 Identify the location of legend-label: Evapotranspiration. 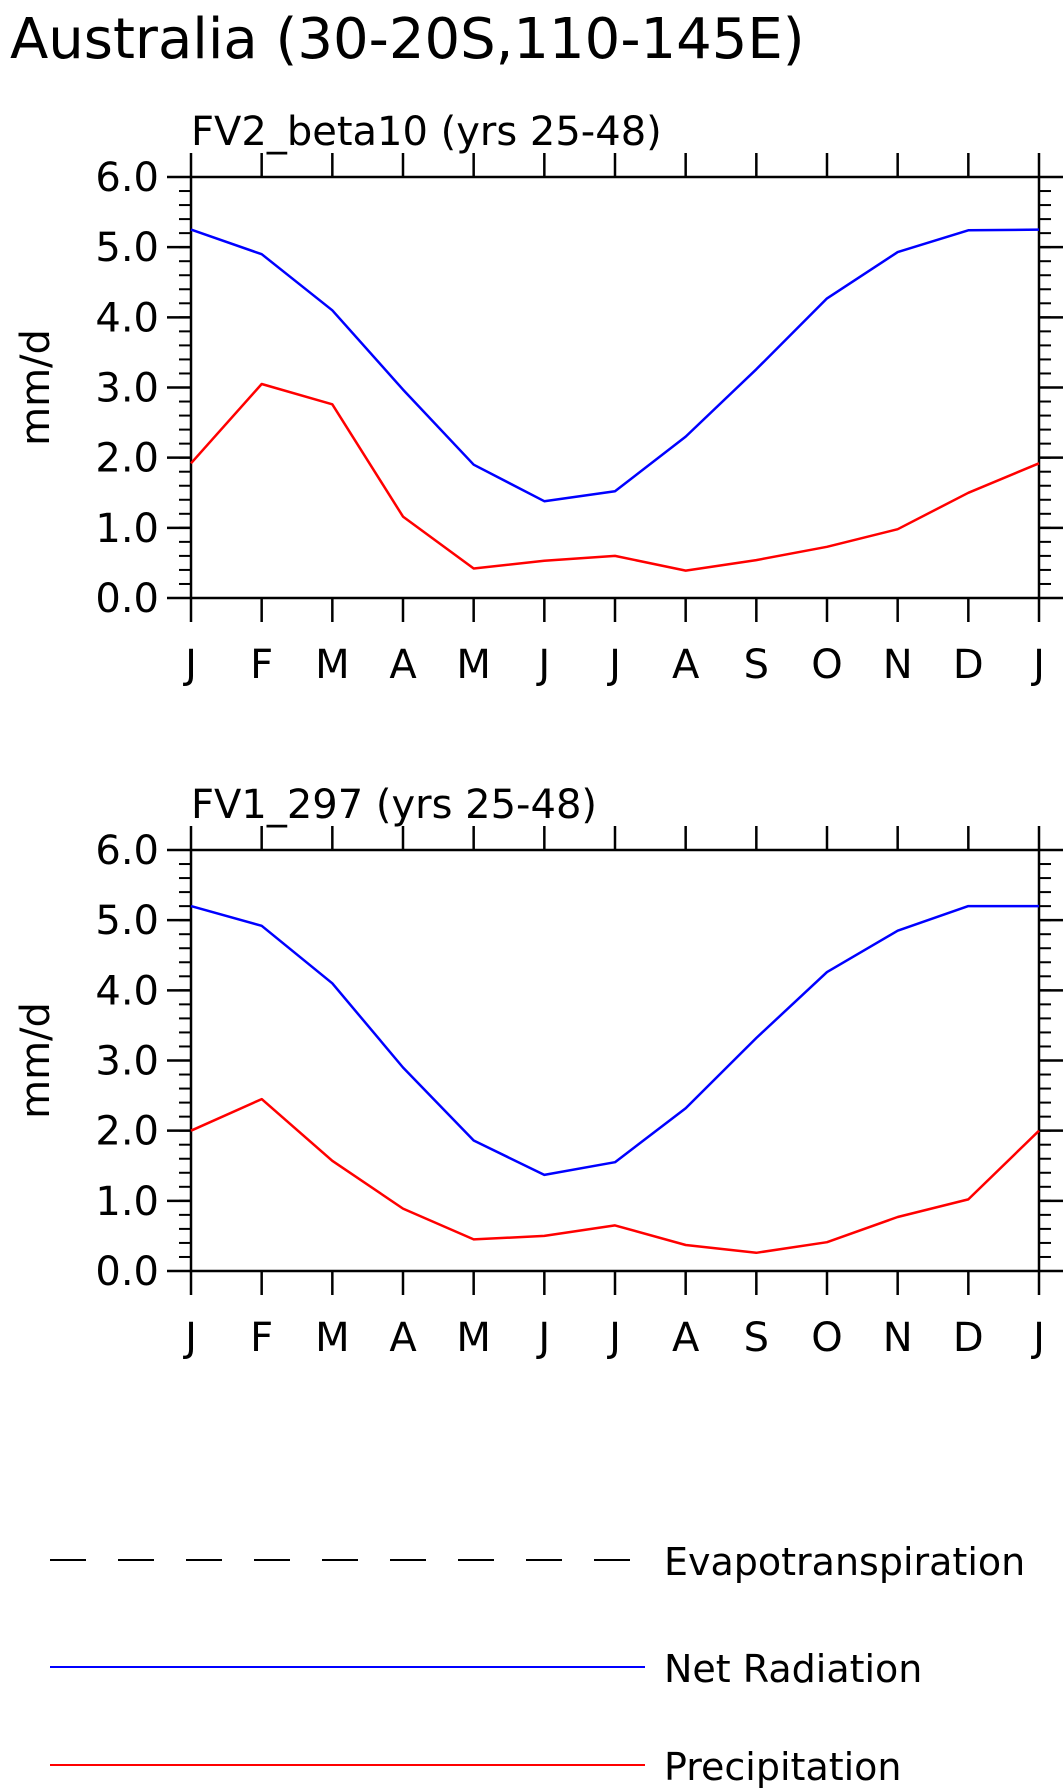
(844, 1562).